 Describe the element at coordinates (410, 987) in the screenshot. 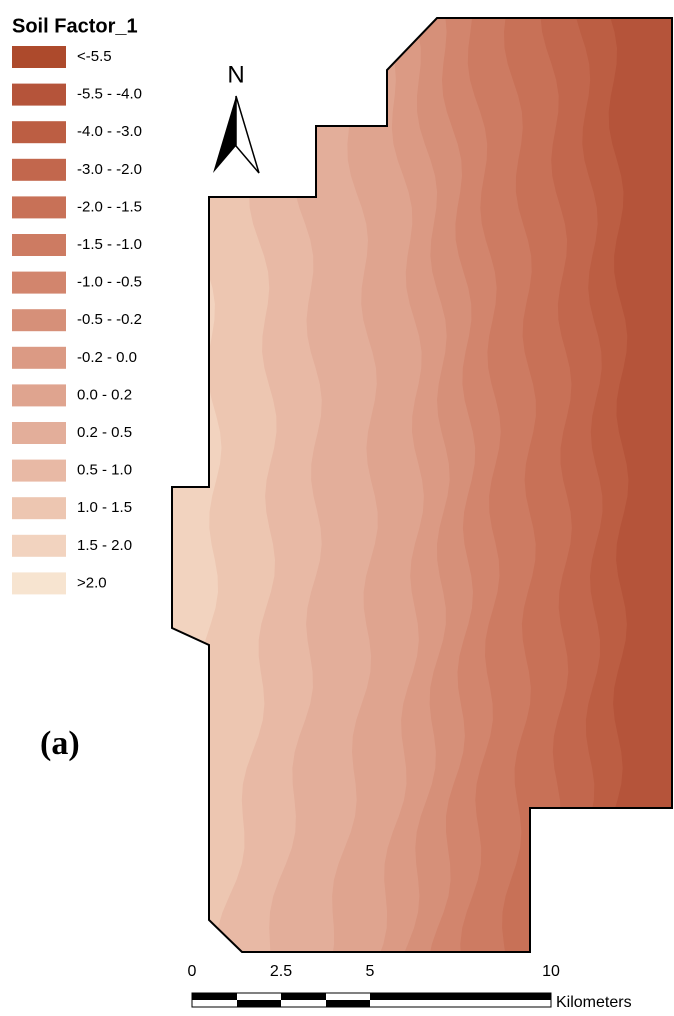

I see `scale-bar: 0 2.5 5 10 Kilometers` at that location.